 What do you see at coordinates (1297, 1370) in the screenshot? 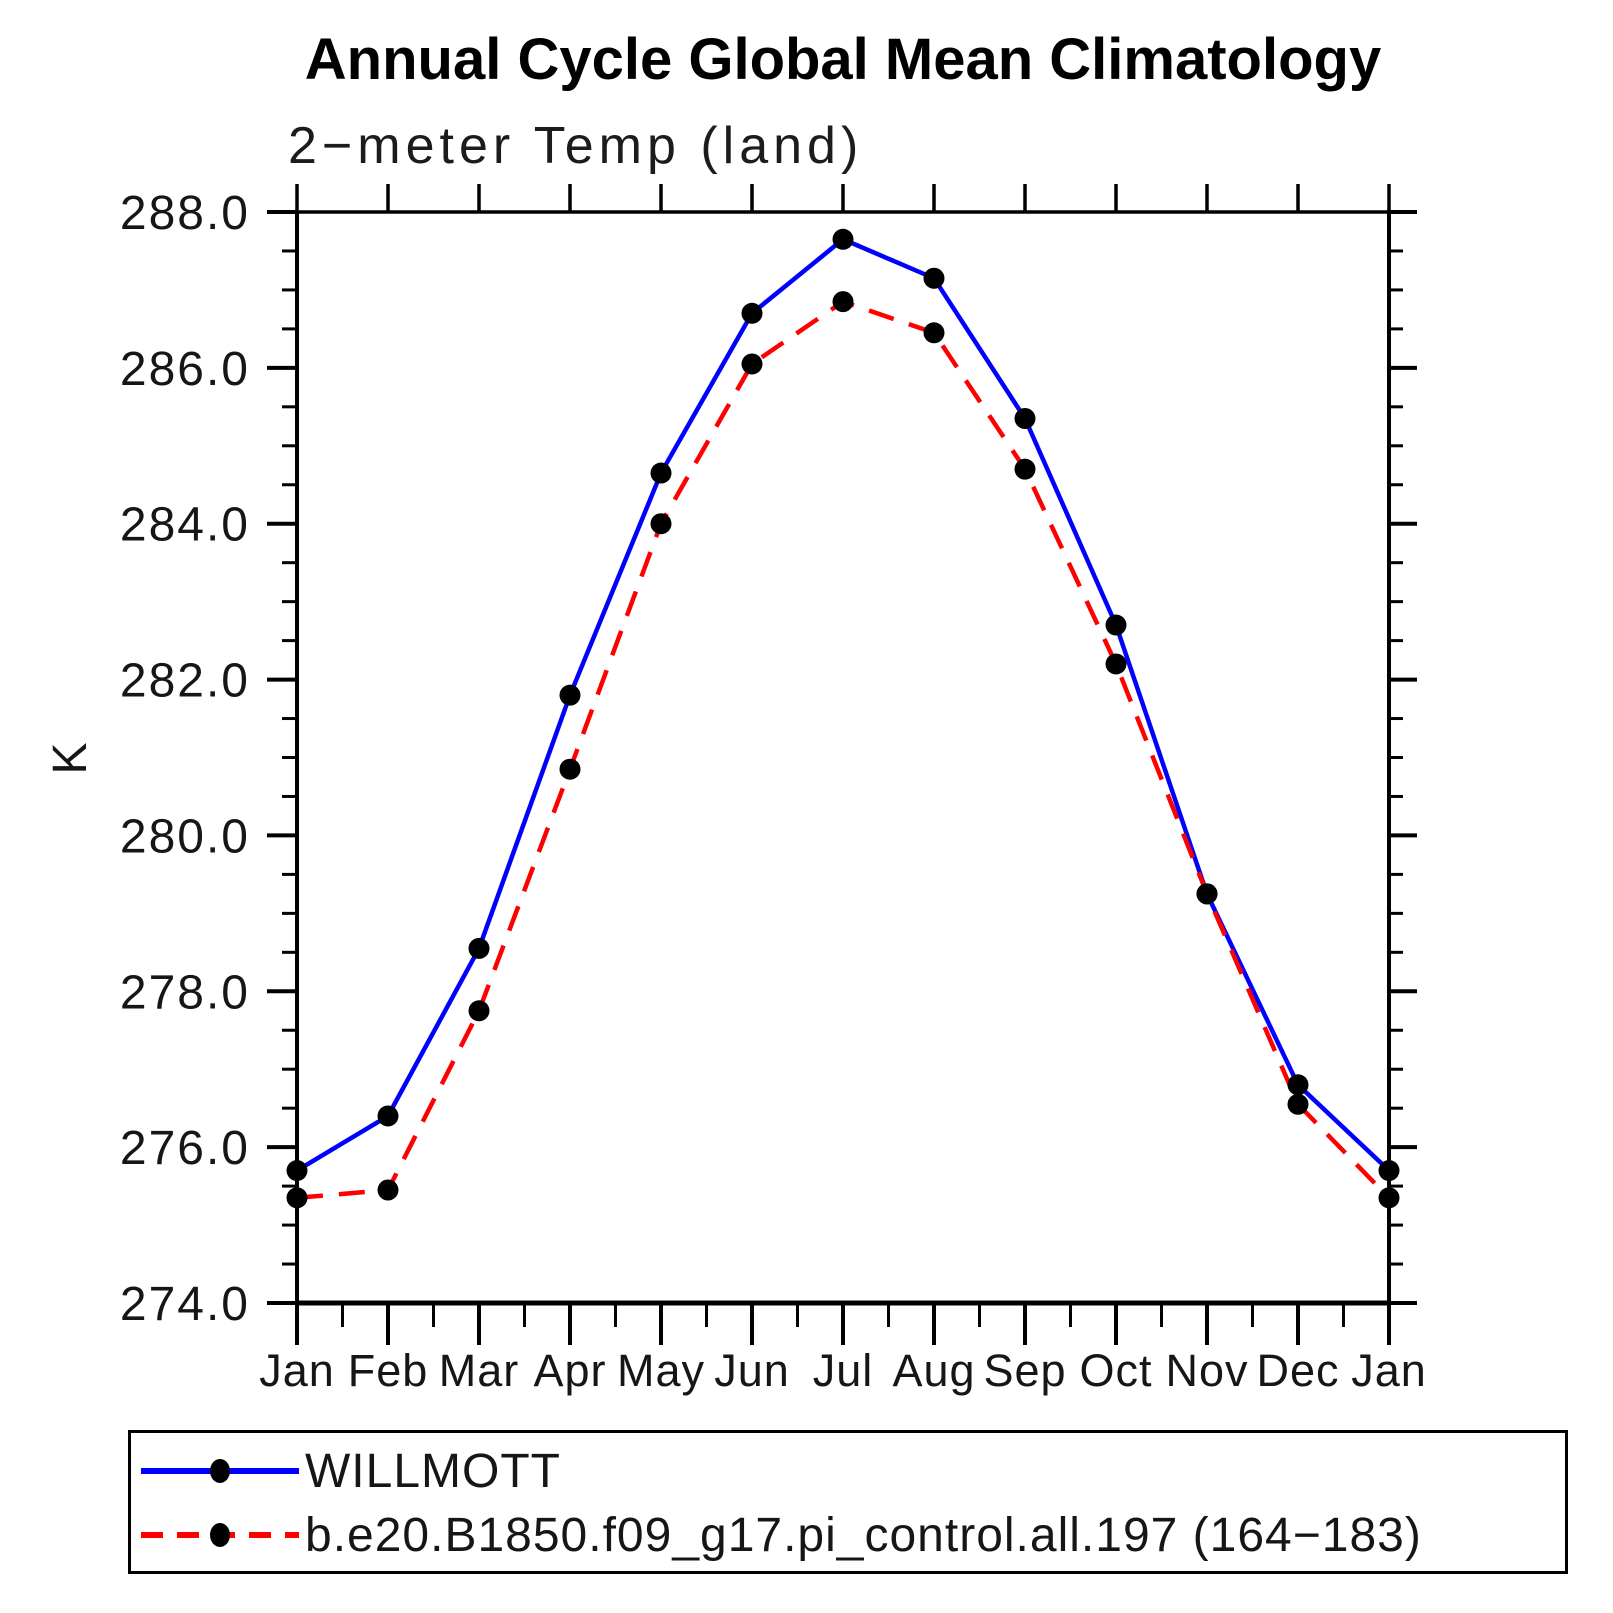
I see `svg-text: Dec` at bounding box center [1297, 1370].